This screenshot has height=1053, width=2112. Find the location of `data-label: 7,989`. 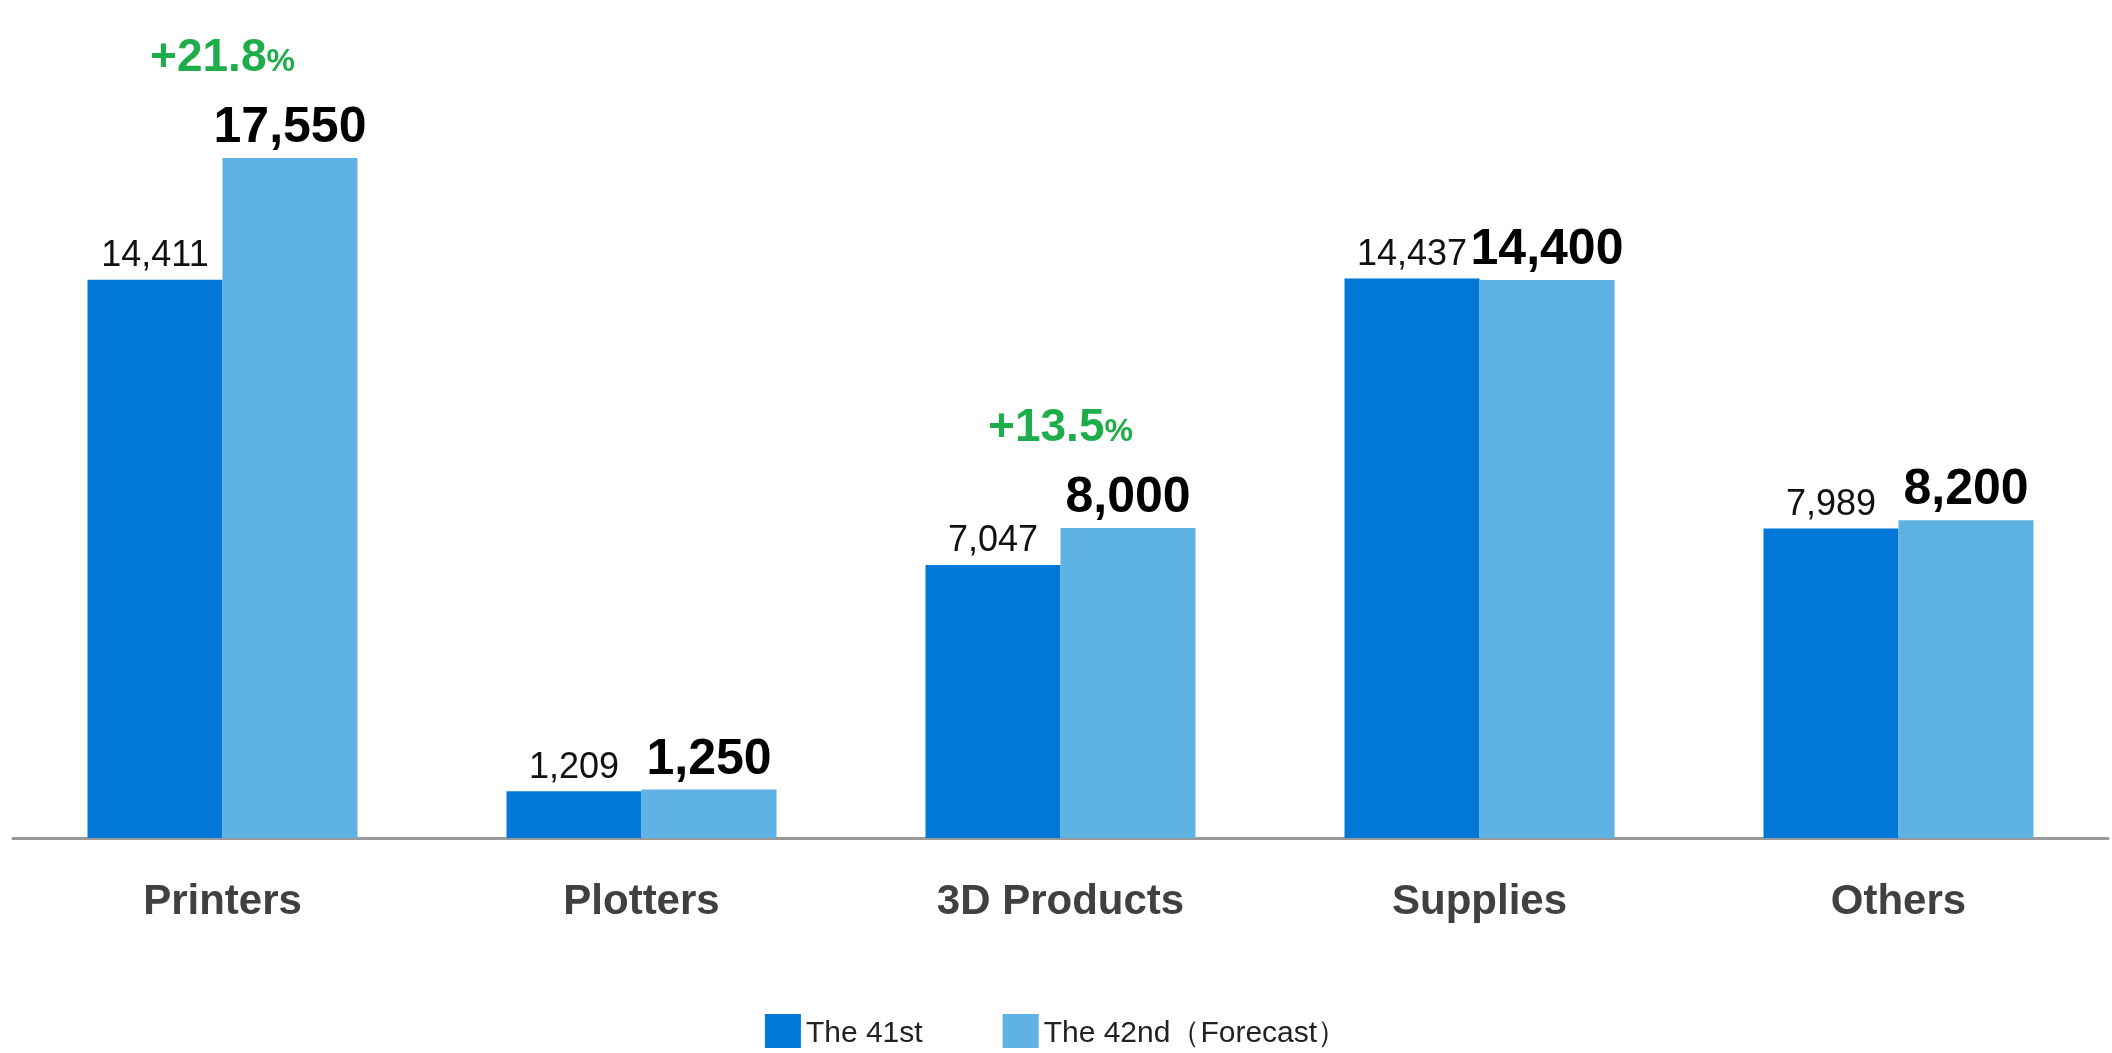

data-label: 7,989 is located at coordinates (1831, 502).